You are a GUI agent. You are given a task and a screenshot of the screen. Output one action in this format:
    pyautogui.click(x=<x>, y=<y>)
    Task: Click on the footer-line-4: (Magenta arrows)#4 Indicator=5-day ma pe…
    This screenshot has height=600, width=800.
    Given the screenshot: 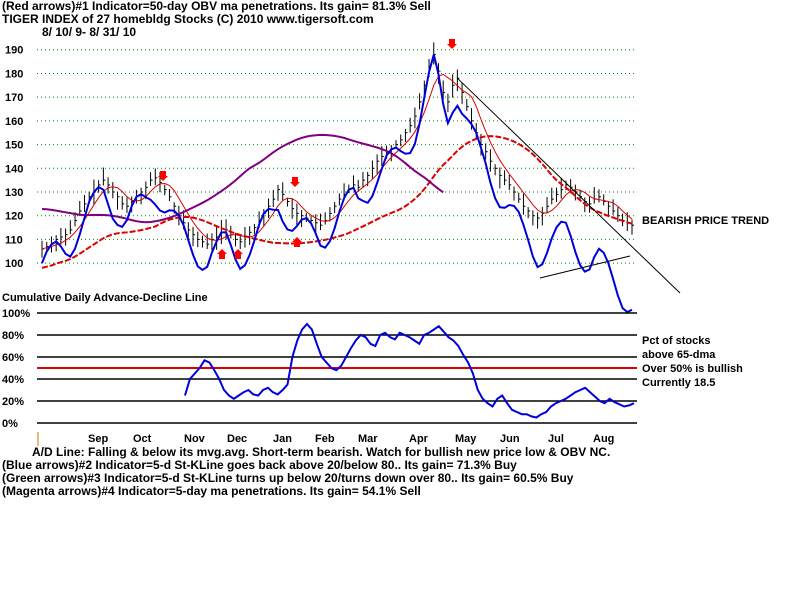 What is the action you would take?
    pyautogui.click(x=211, y=491)
    